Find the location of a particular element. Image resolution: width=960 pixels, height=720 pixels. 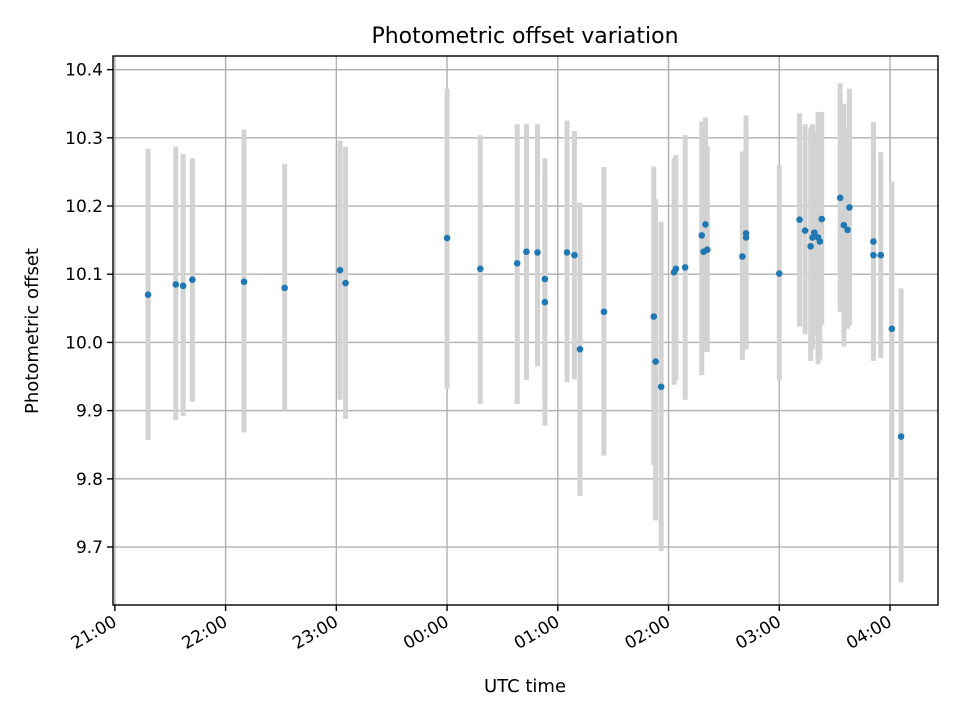

x-axis-ticks: 21:00 22:00 23:00 00:00 01:00 02:00 03:00 04:00 is located at coordinates (482, 629).